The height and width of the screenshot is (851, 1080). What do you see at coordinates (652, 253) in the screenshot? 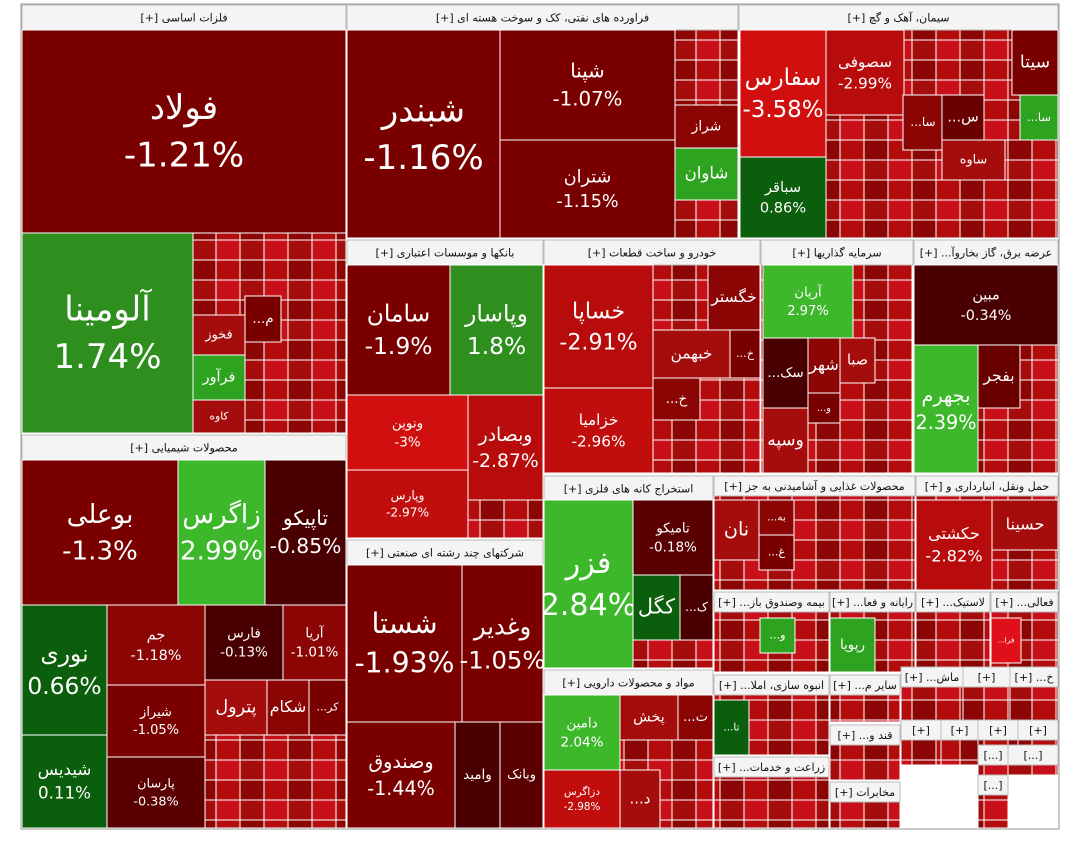
I see `sector-title: خودرو و ساخت قطعات [+]` at bounding box center [652, 253].